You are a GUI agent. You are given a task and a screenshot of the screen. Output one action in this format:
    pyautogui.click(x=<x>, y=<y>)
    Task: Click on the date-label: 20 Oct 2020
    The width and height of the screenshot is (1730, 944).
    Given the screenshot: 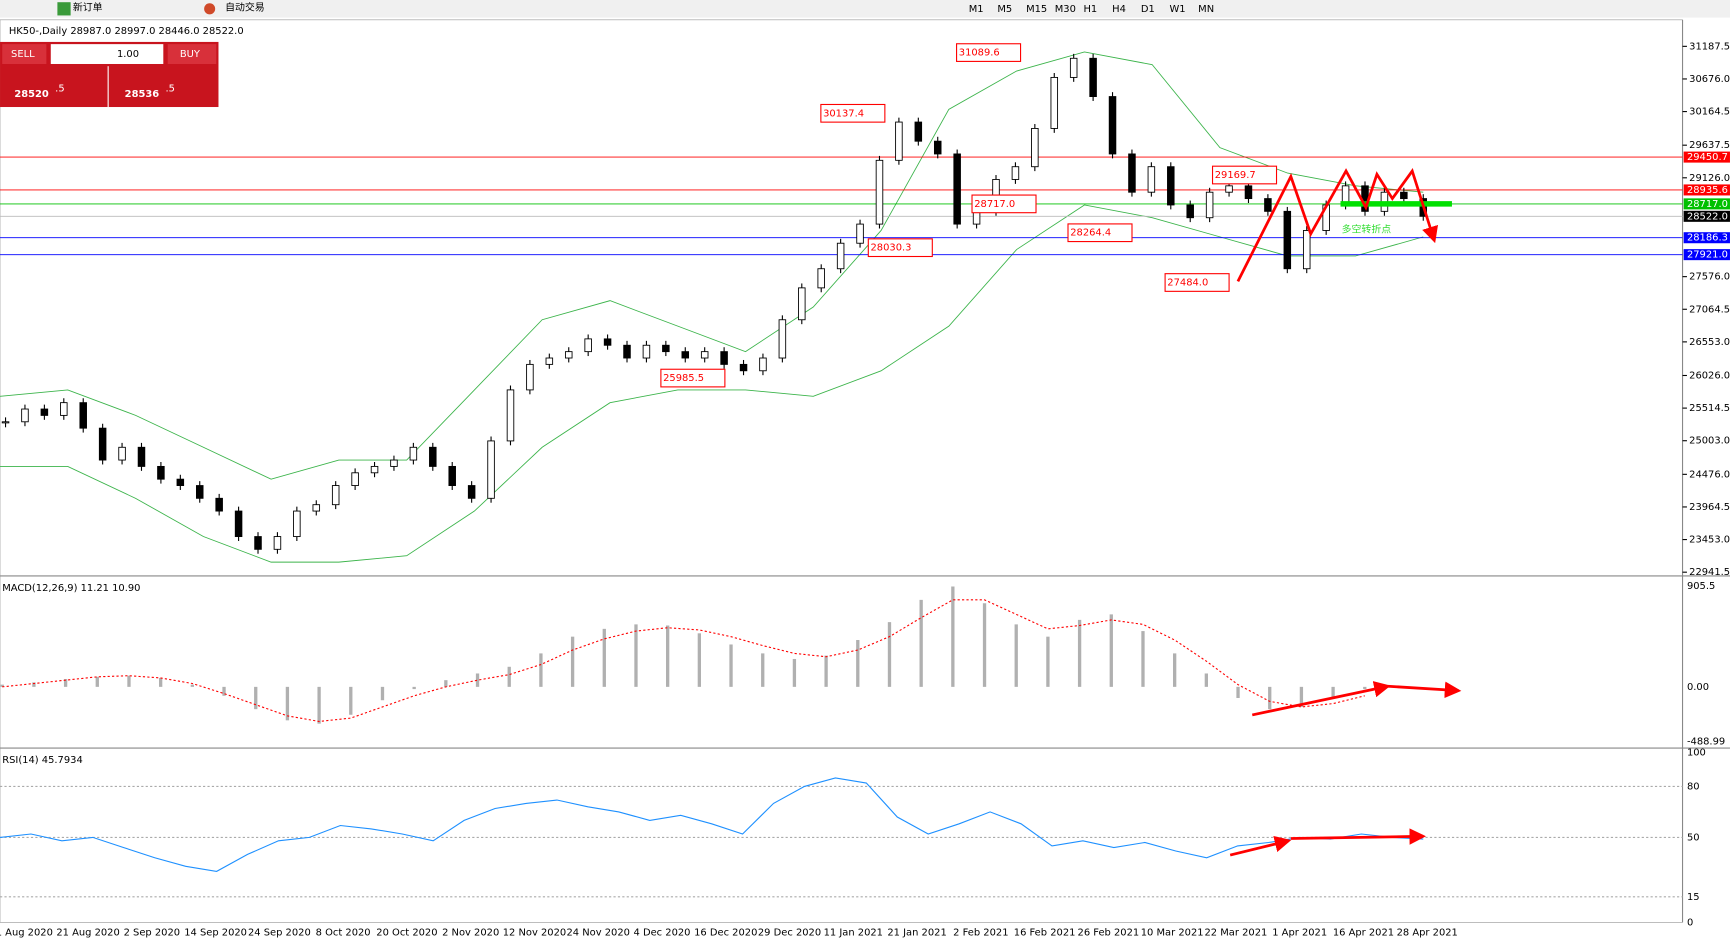 What is the action you would take?
    pyautogui.click(x=406, y=932)
    